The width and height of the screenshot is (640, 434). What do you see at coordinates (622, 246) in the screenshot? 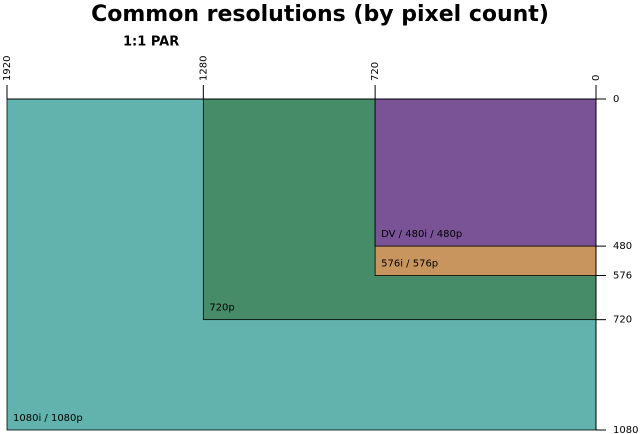
I see `y-tick-label: 480` at bounding box center [622, 246].